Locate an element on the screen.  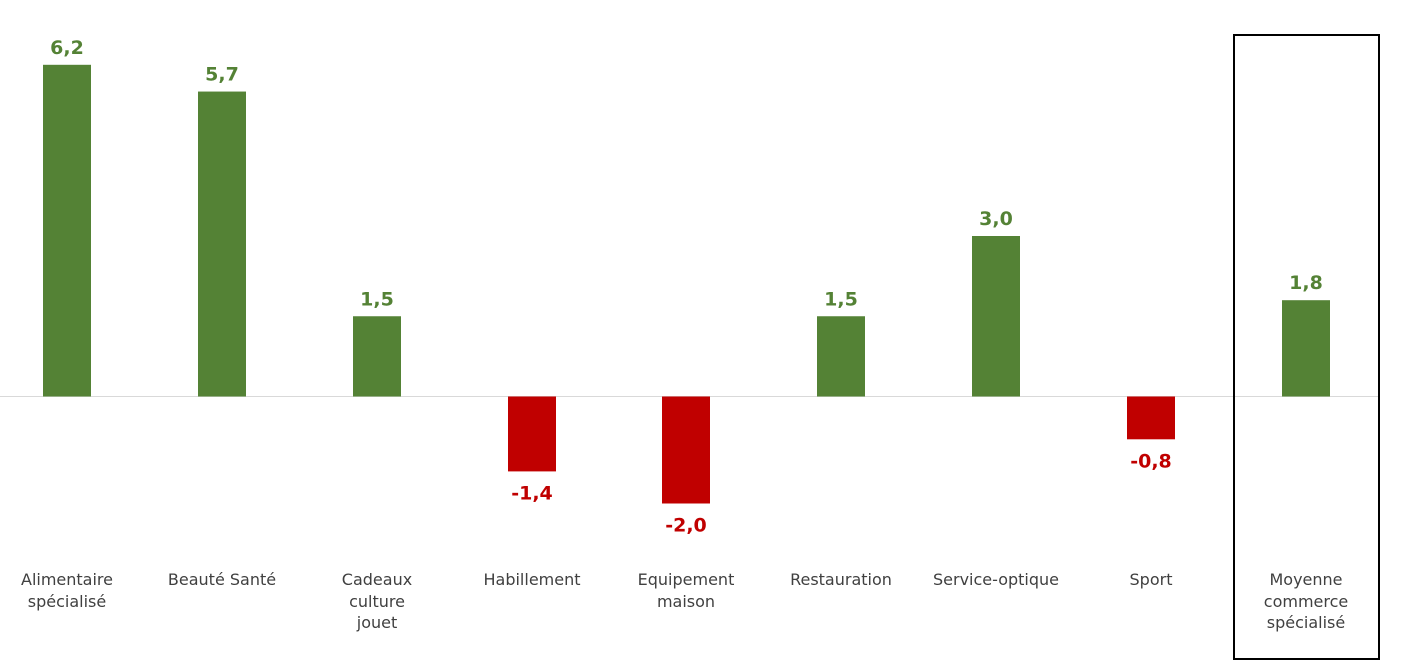
category-label: Habillement is located at coordinates (532, 580).